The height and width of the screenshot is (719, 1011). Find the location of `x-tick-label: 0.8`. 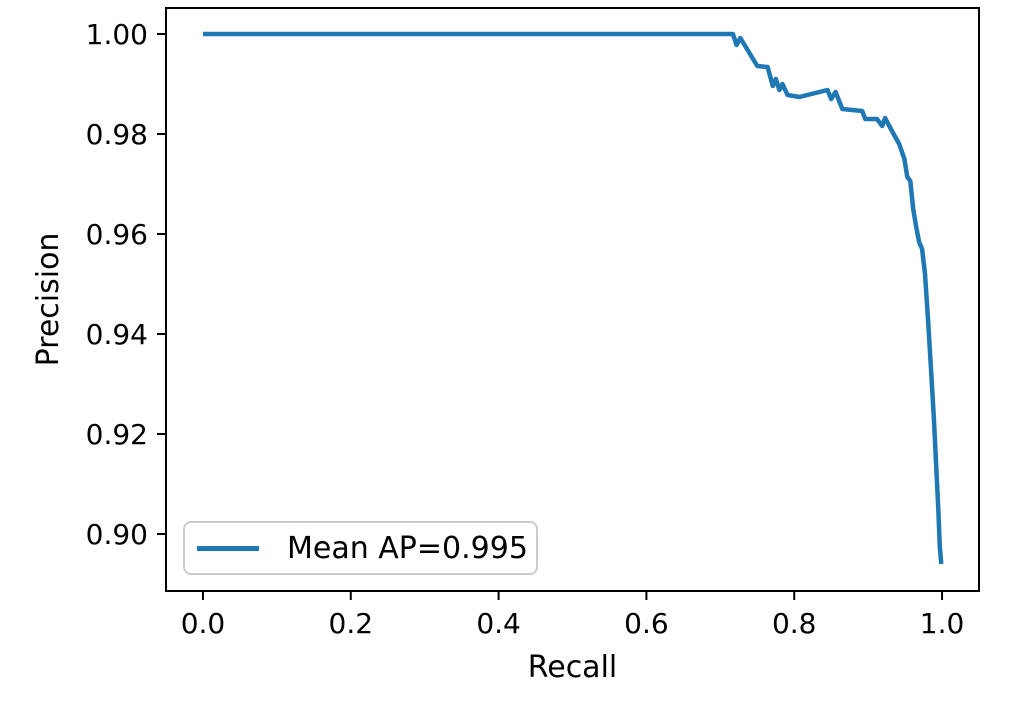

x-tick-label: 0.8 is located at coordinates (794, 623).